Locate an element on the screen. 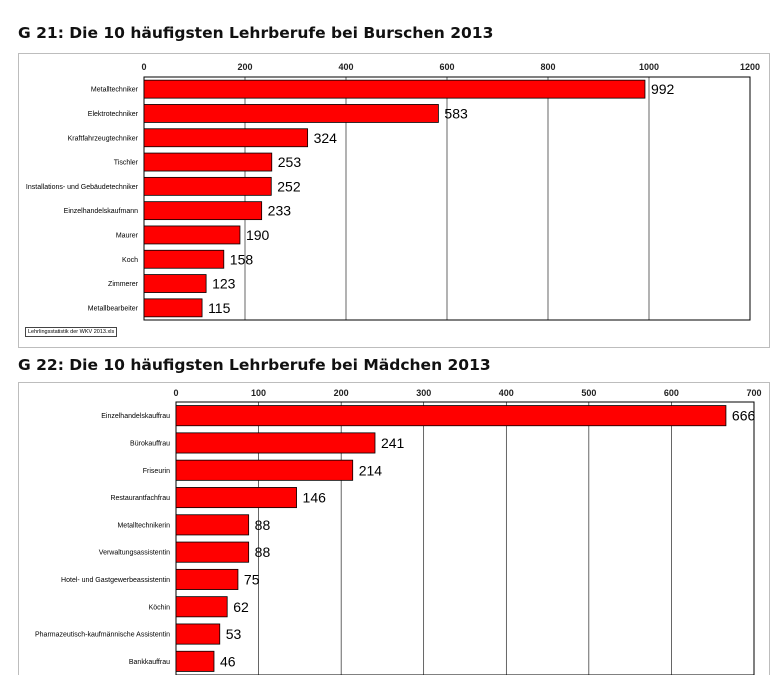  value-label-maedchen: 62 is located at coordinates (241, 607).